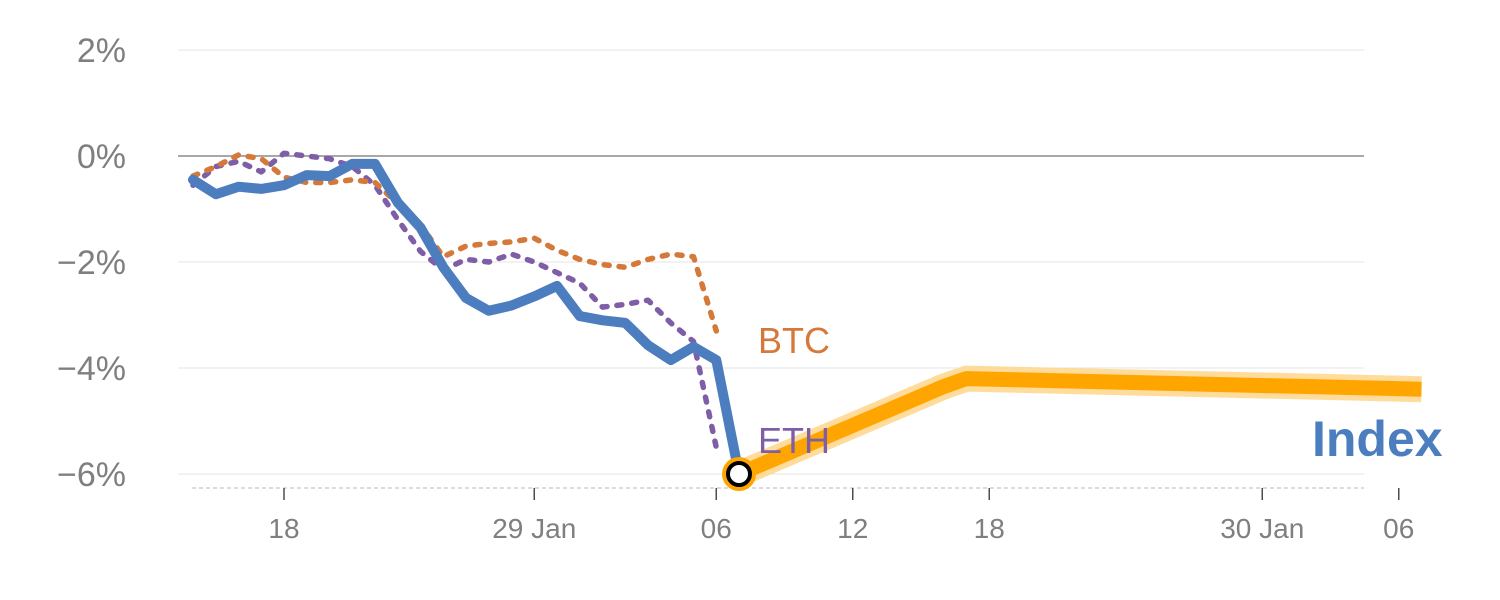 This screenshot has height=600, width=1500. What do you see at coordinates (1079, 426) in the screenshot?
I see `forecast-band` at bounding box center [1079, 426].